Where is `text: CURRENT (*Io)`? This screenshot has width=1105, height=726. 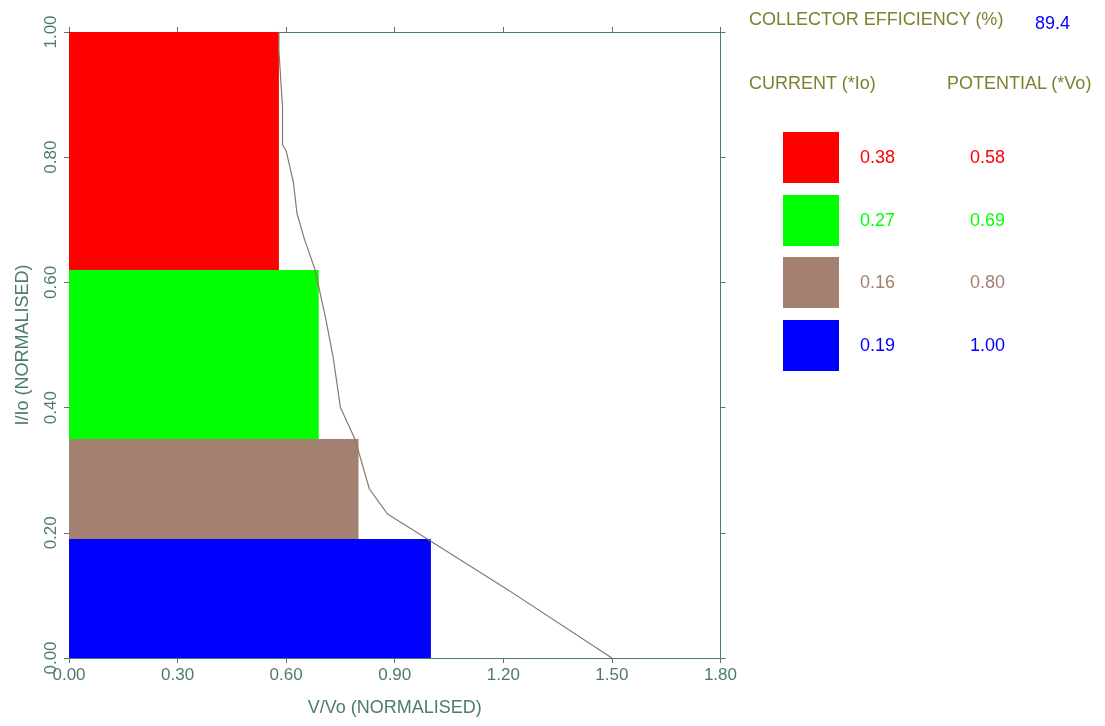 text: CURRENT (*Io) is located at coordinates (812, 83).